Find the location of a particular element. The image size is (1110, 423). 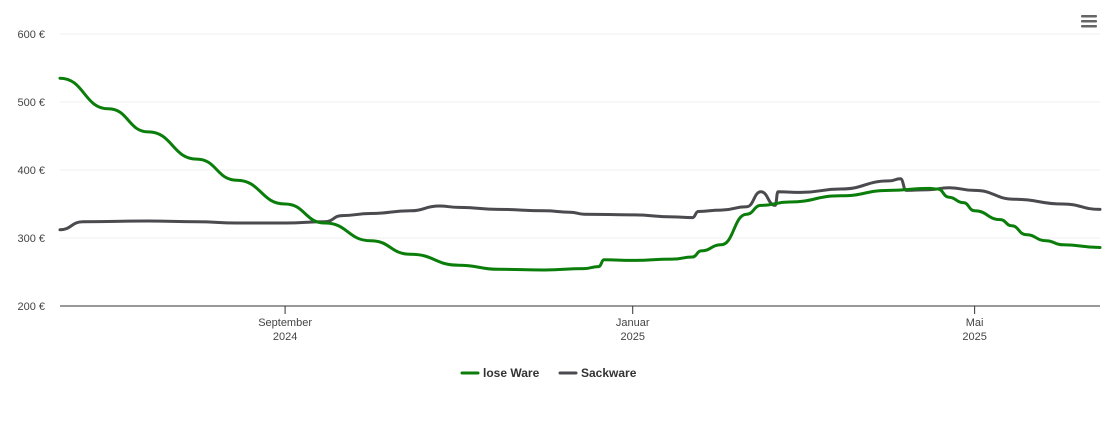

legend-item: lose Ware is located at coordinates (500, 373).